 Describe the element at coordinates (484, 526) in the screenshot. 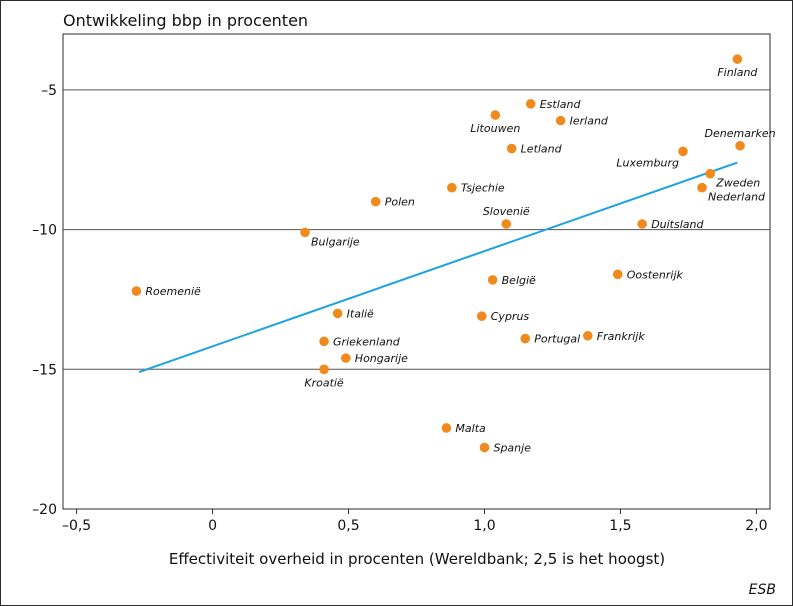

I see `x-tick-label: 1,0` at that location.